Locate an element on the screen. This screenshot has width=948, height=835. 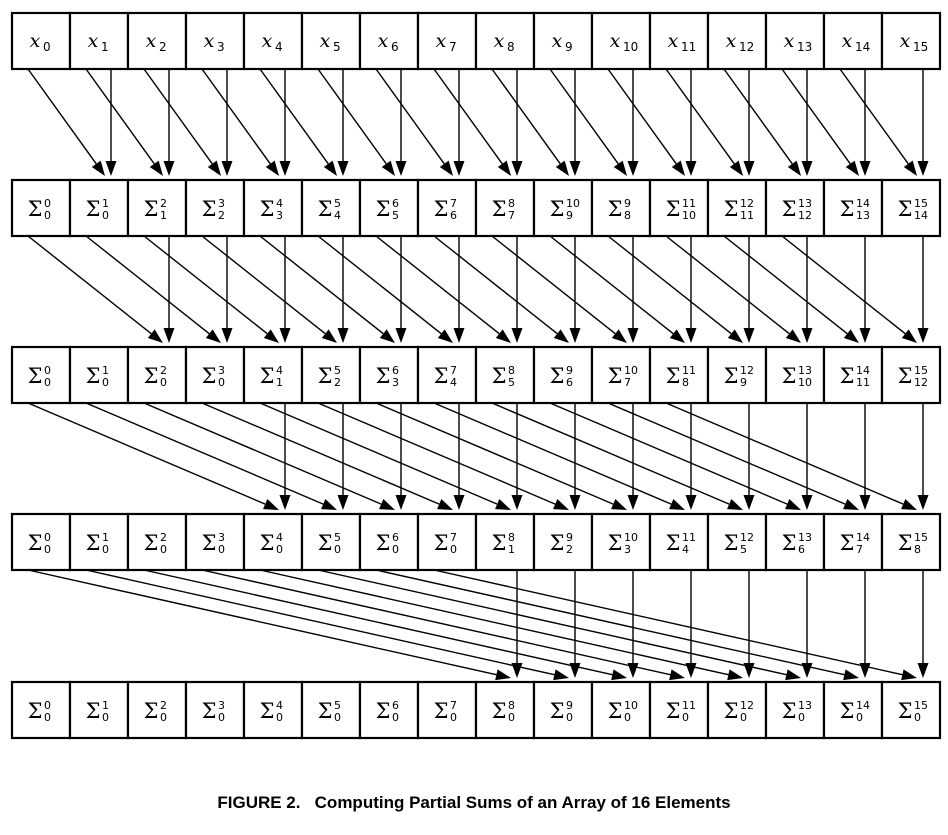
cell-r1-c5: Σ 54 is located at coordinates (331, 208).